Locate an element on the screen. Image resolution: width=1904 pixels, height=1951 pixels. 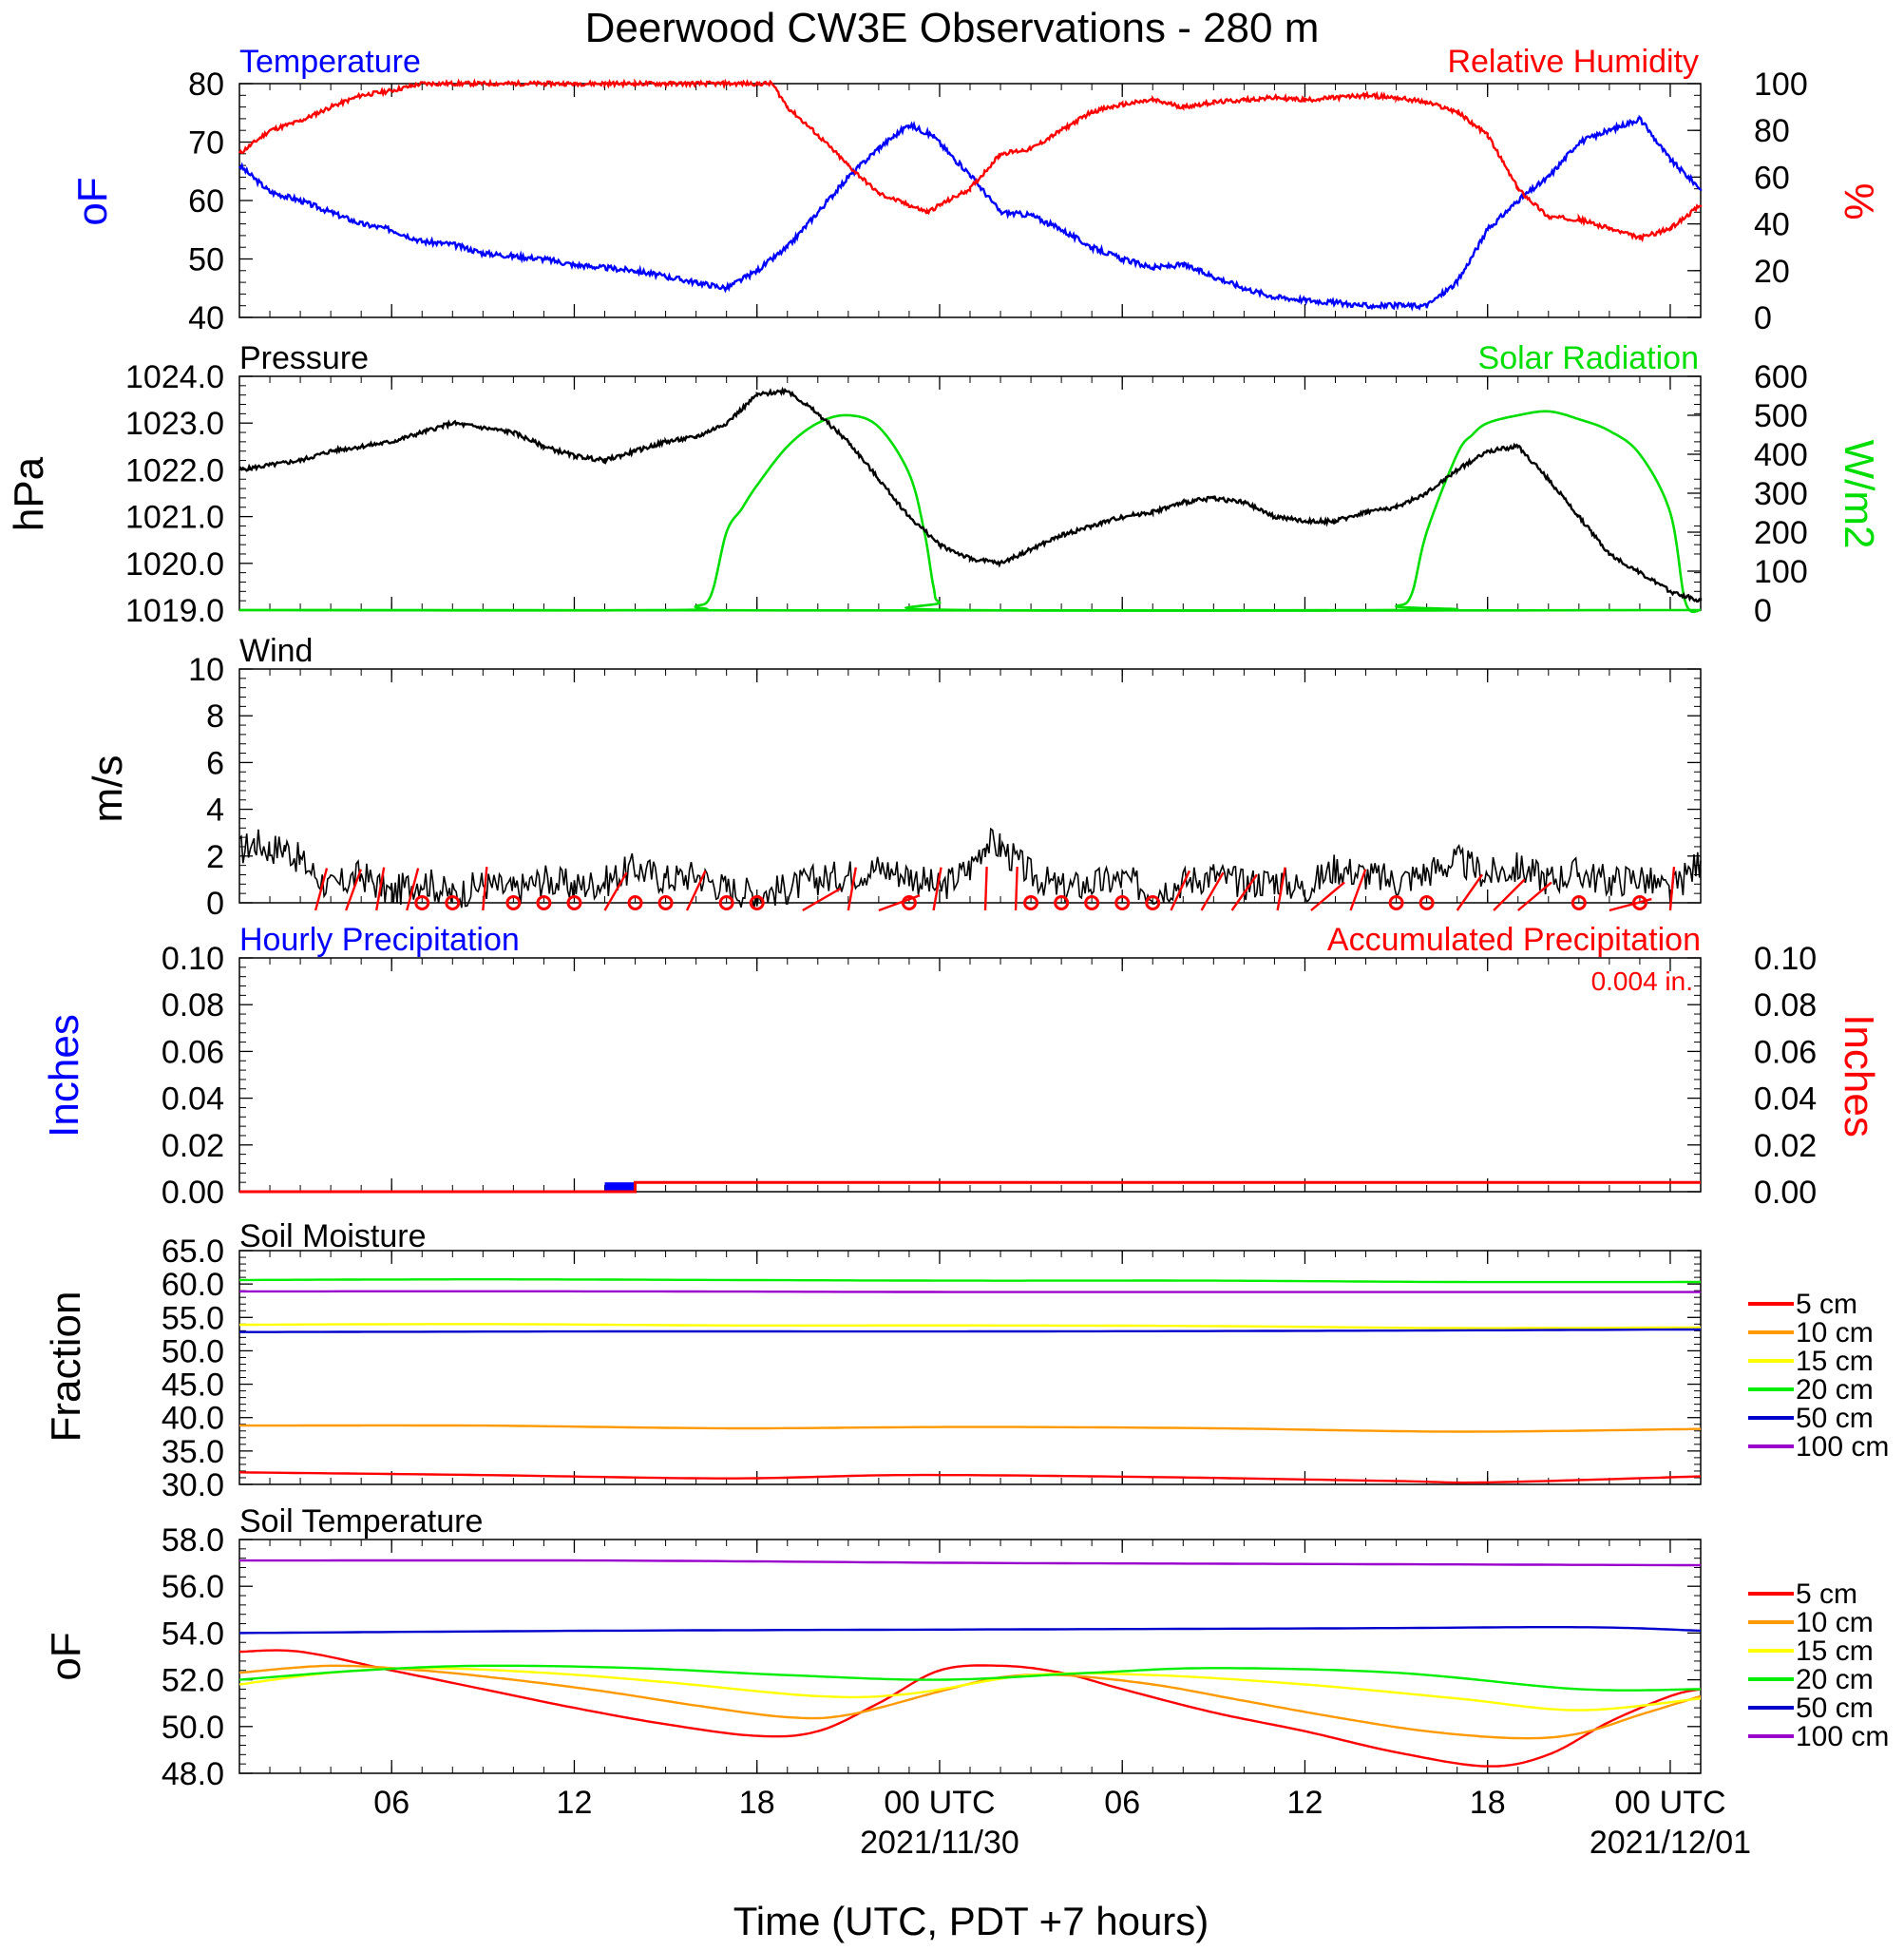
y-tick-label-right: 600 is located at coordinates (1781, 377).